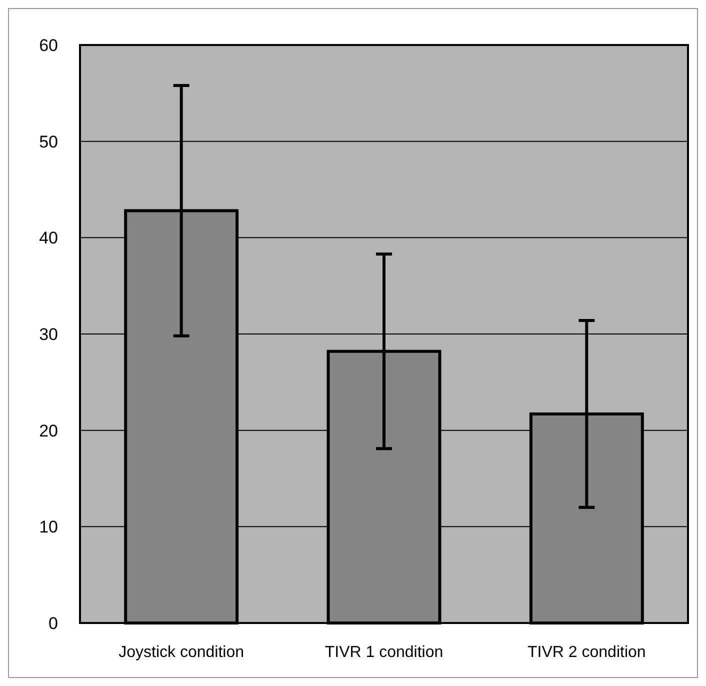 This screenshot has height=686, width=706. Describe the element at coordinates (587, 652) in the screenshot. I see `x-tick-label: TIVR 2 condition` at that location.